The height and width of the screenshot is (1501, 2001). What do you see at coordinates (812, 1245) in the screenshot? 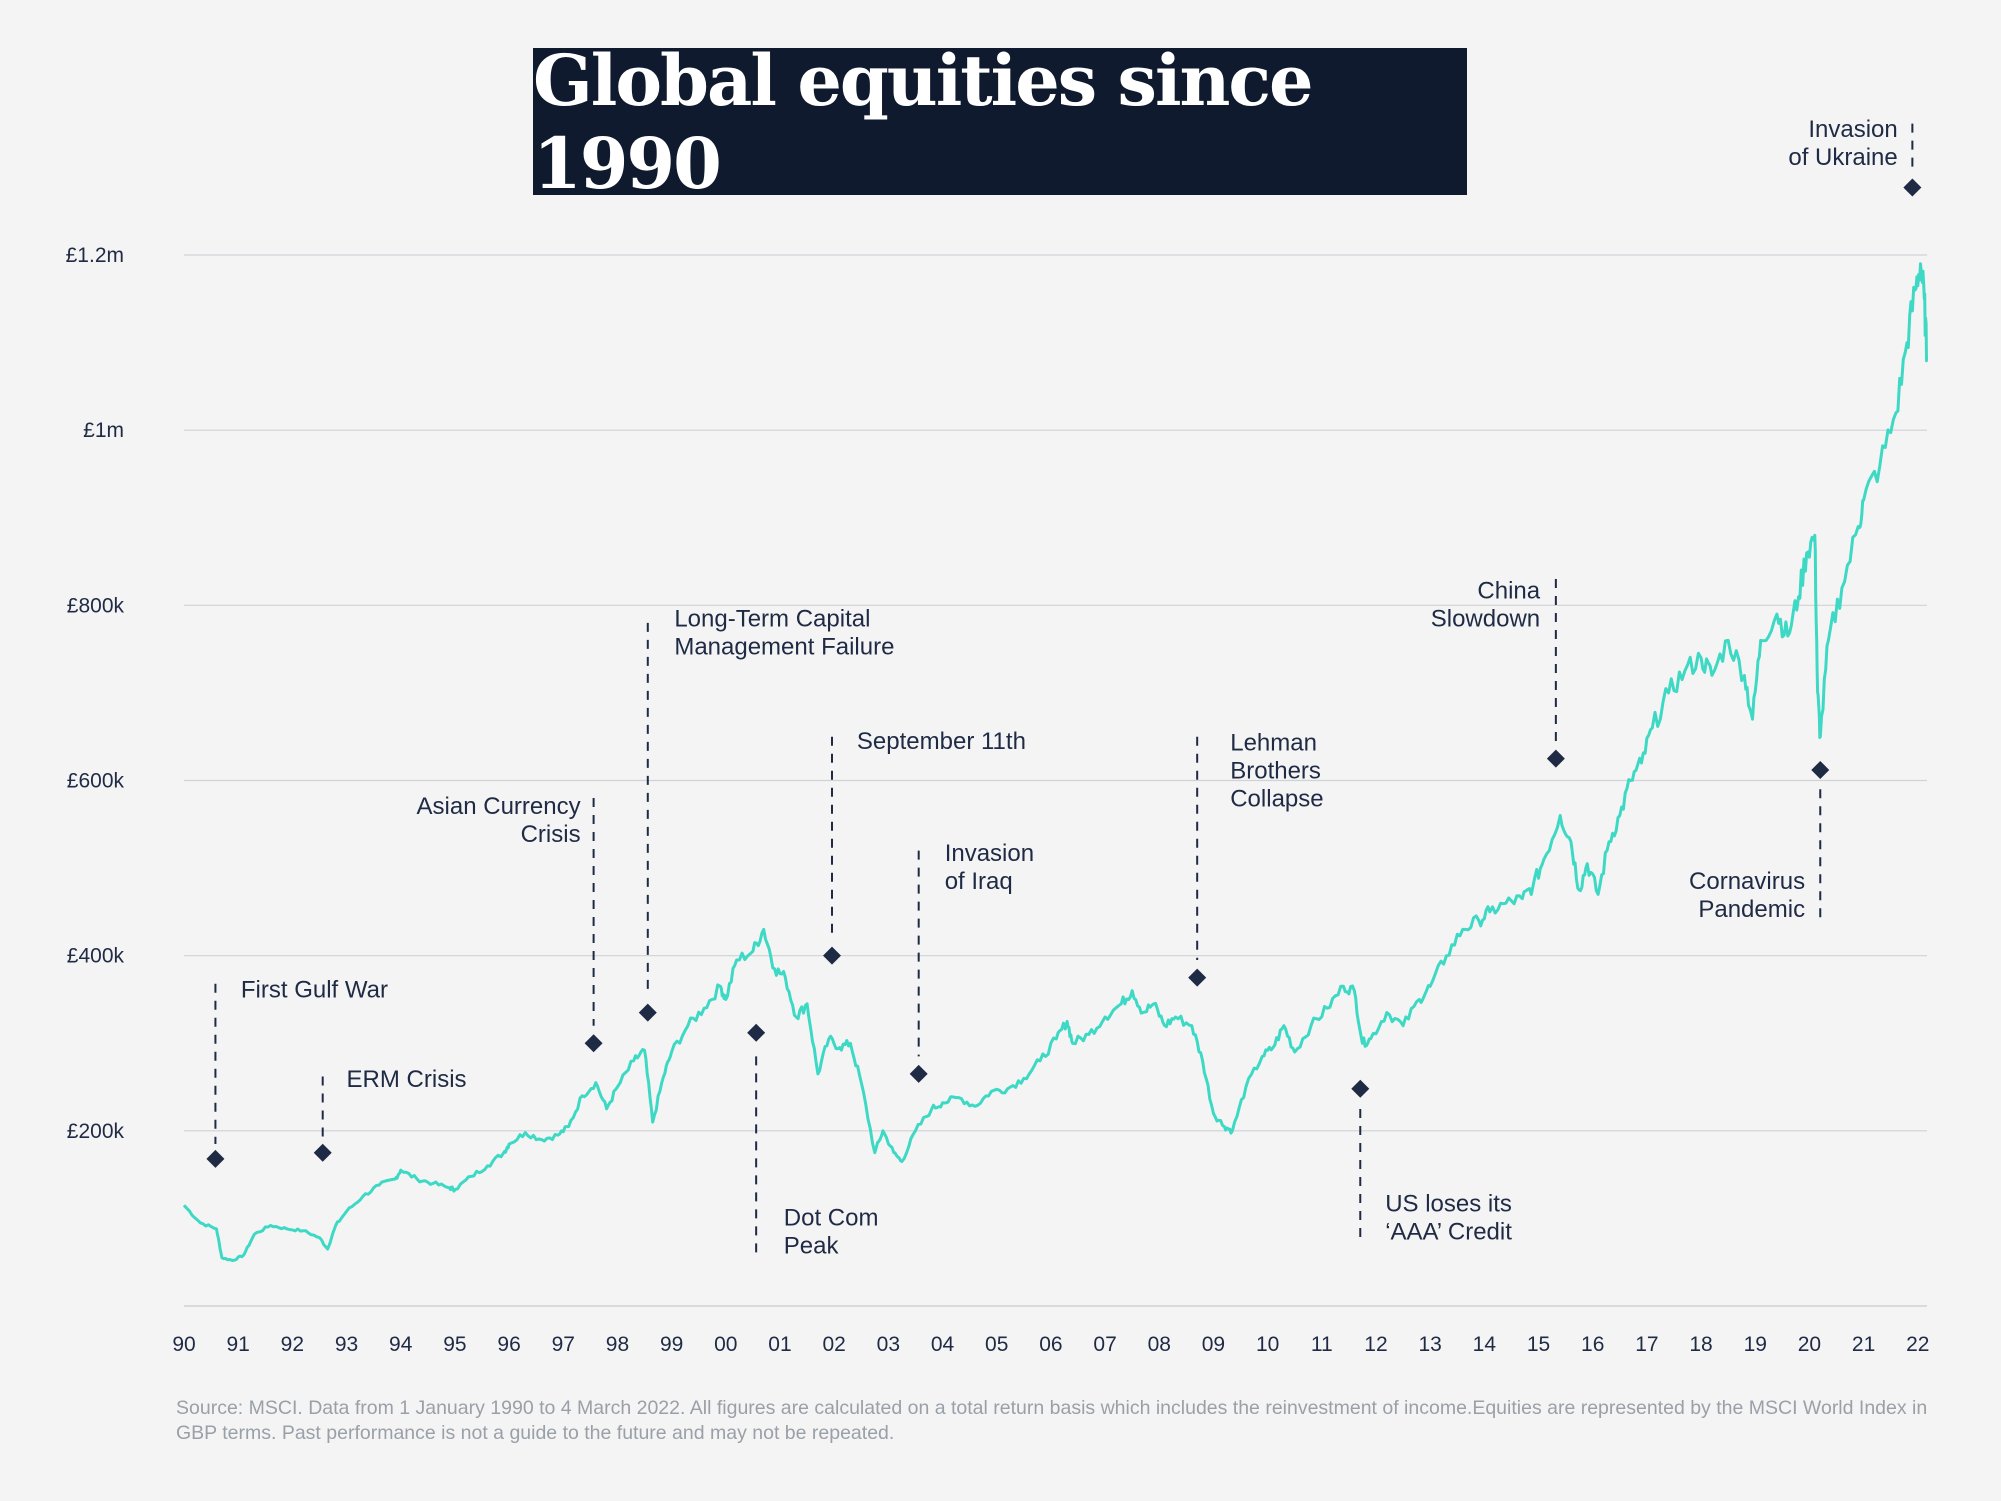
I see `annotation-label: Peak` at bounding box center [812, 1245].